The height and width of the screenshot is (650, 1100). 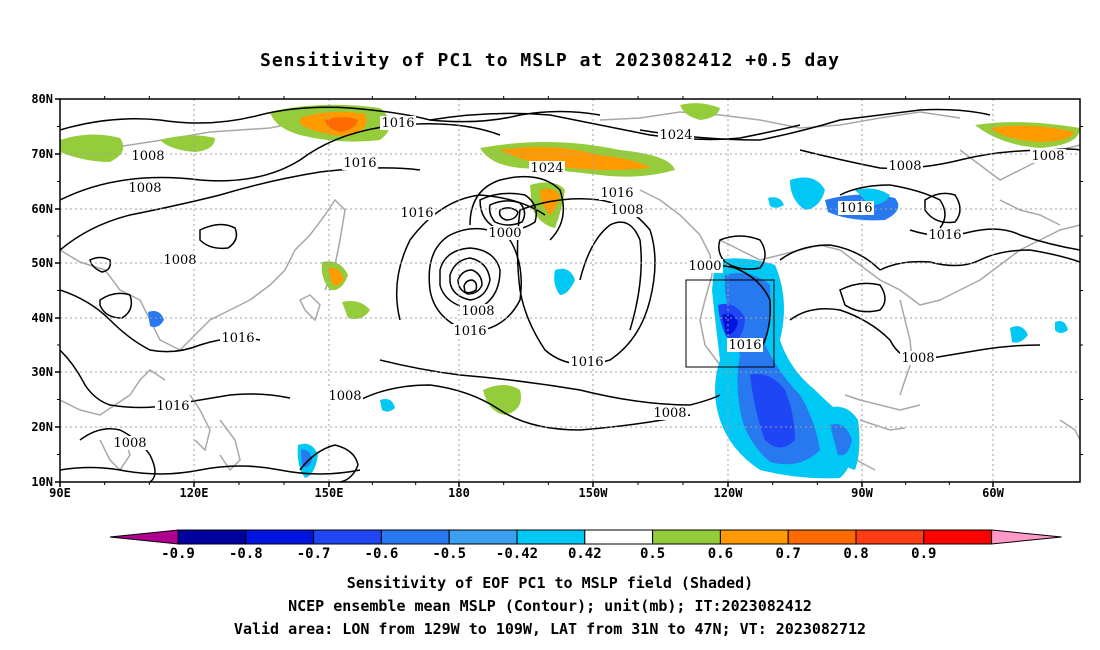 I want to click on colorbar-label: 0.5, so click(x=652, y=554).